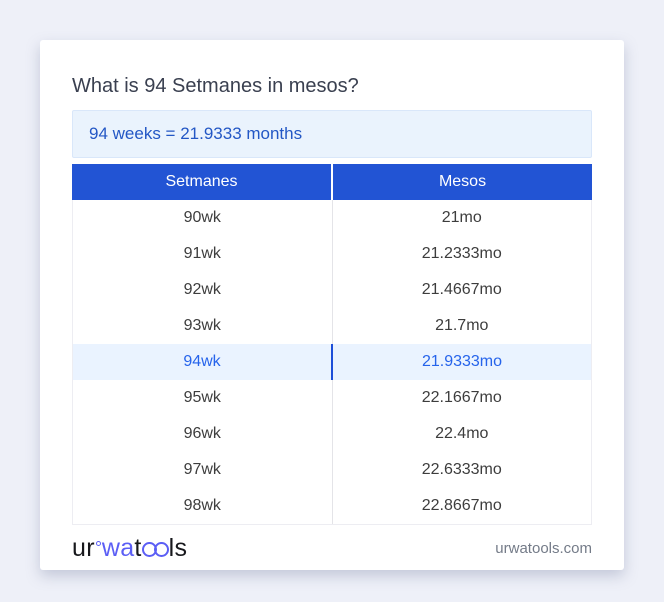 This screenshot has height=602, width=664. Describe the element at coordinates (203, 470) in the screenshot. I see `weeks-cell: 97wk` at that location.